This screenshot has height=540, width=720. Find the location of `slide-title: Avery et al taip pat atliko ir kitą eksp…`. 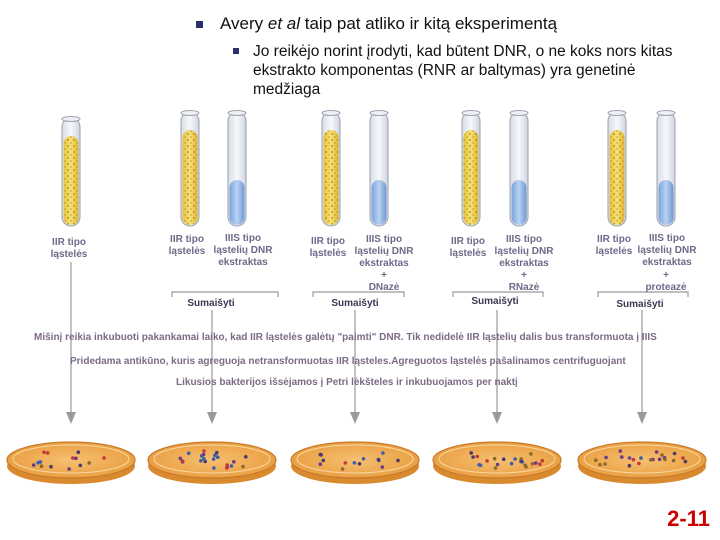

slide-title: Avery et al taip pat atliko ir kitą eksp… is located at coordinates (389, 23).